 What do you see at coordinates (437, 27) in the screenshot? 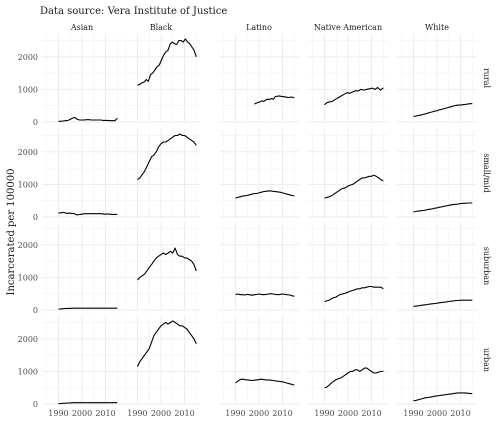
I see `facet-column-label: White` at bounding box center [437, 27].